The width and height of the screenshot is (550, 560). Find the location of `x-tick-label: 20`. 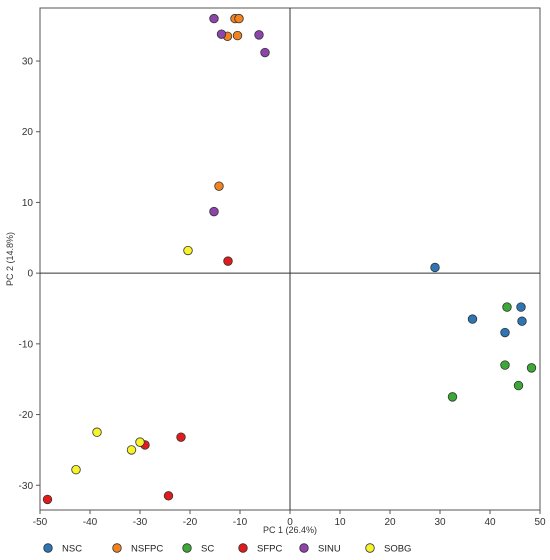

x-tick-label: 20 is located at coordinates (390, 522).